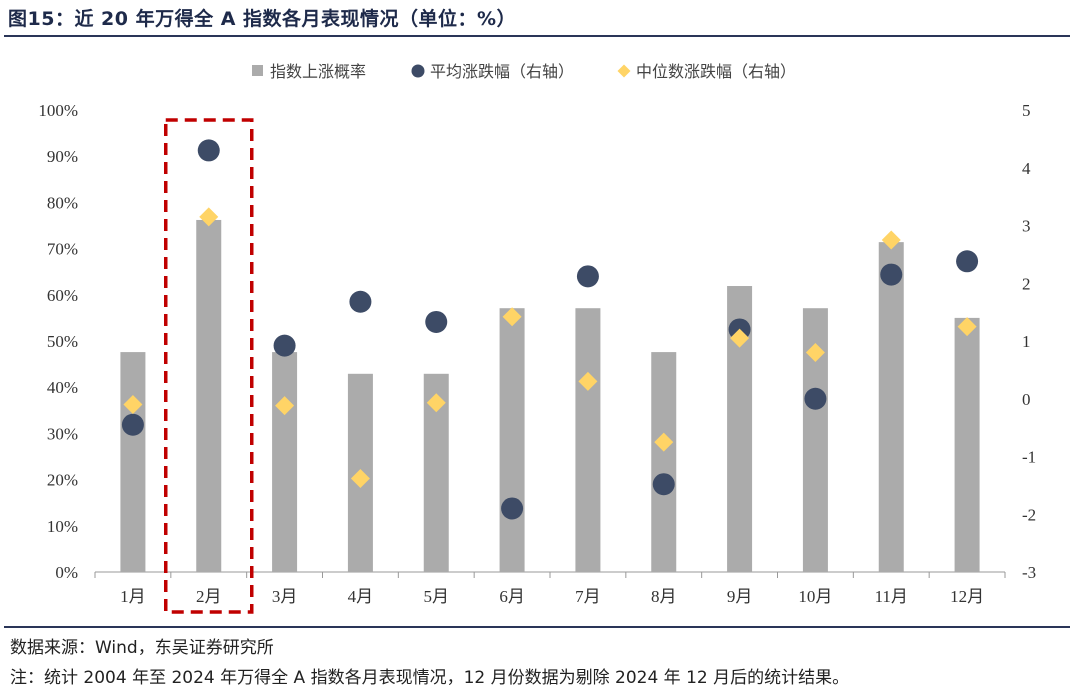 Image resolution: width=1080 pixels, height=689 pixels. What do you see at coordinates (285, 596) in the screenshot?
I see `x-tick-label: 3月` at bounding box center [285, 596].